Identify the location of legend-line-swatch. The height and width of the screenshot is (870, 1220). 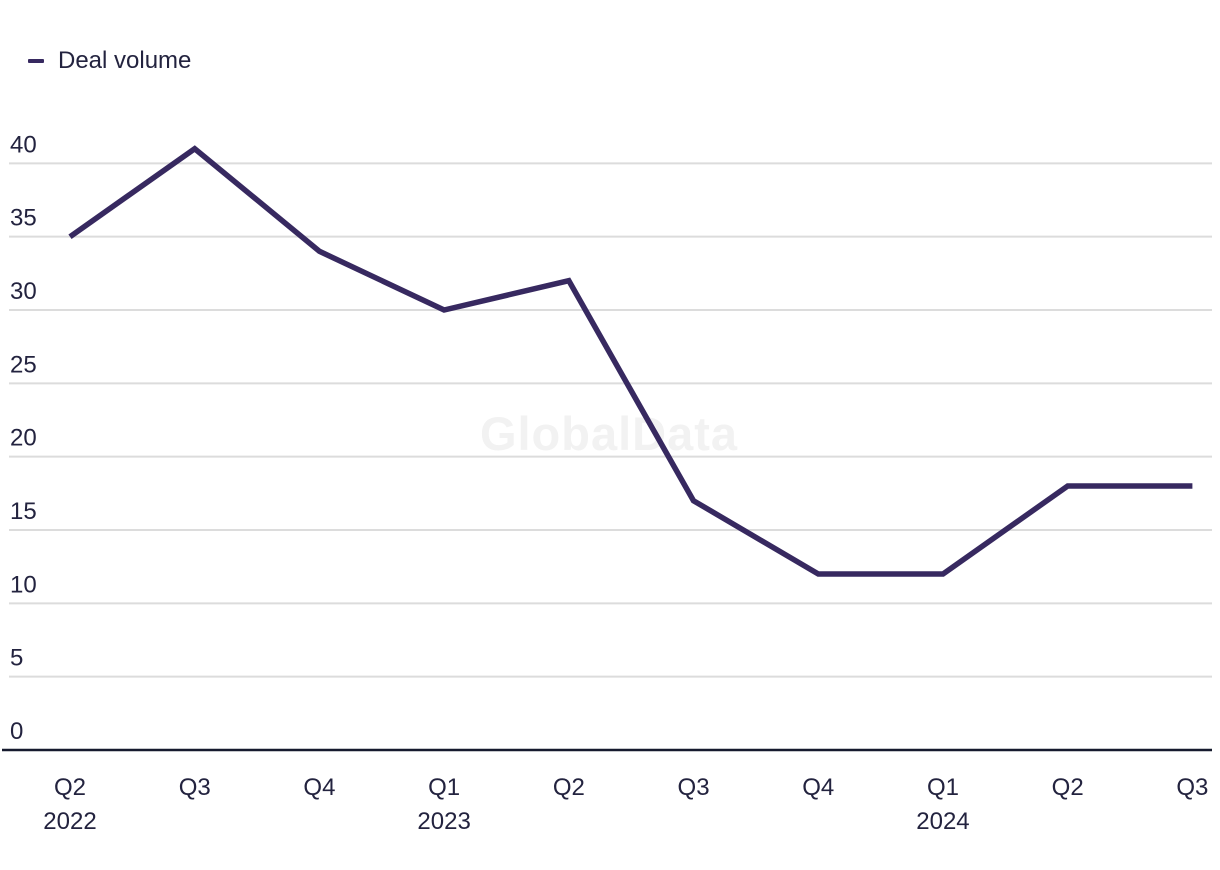
(36, 61).